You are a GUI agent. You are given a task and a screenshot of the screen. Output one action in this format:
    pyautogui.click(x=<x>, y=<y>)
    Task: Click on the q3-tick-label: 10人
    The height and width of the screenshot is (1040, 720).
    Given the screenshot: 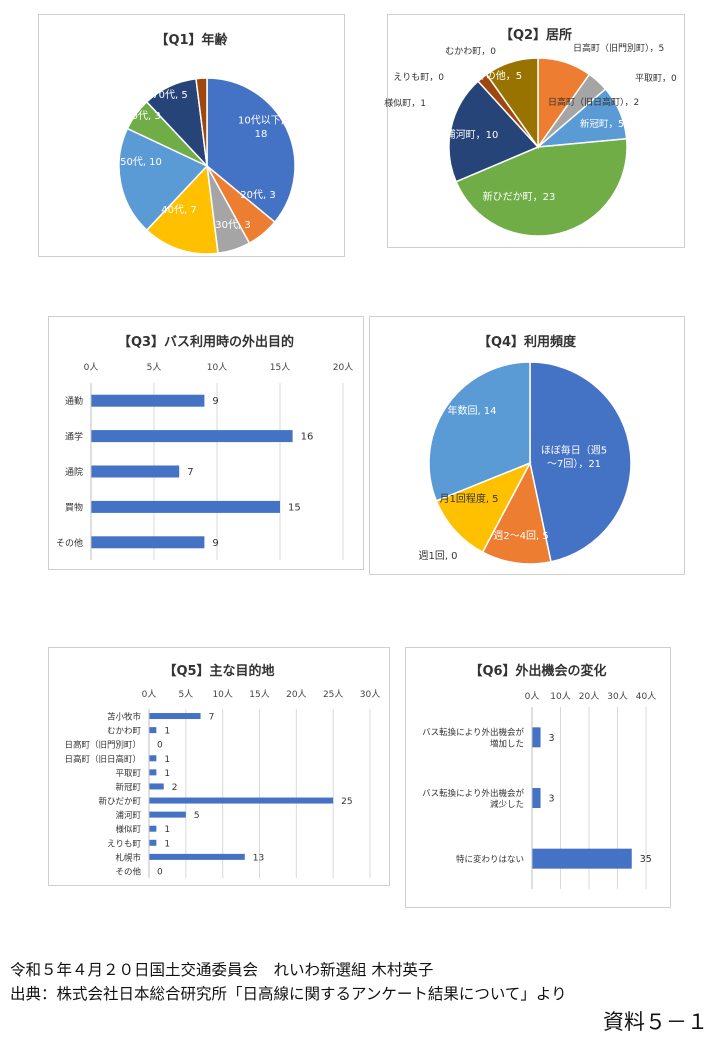 What is the action you would take?
    pyautogui.click(x=217, y=367)
    